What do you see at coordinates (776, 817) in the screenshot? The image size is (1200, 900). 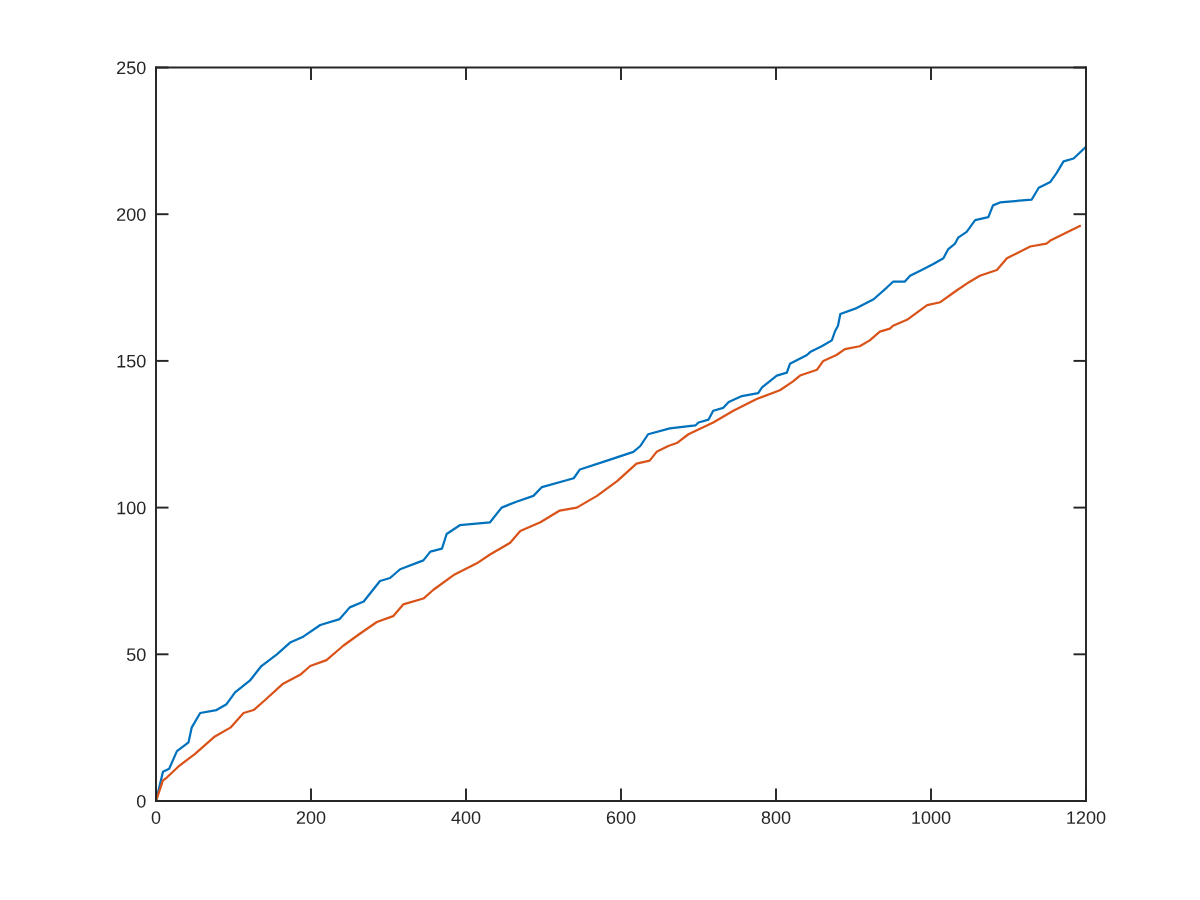 I see `x-tick-label: 800` at bounding box center [776, 817].